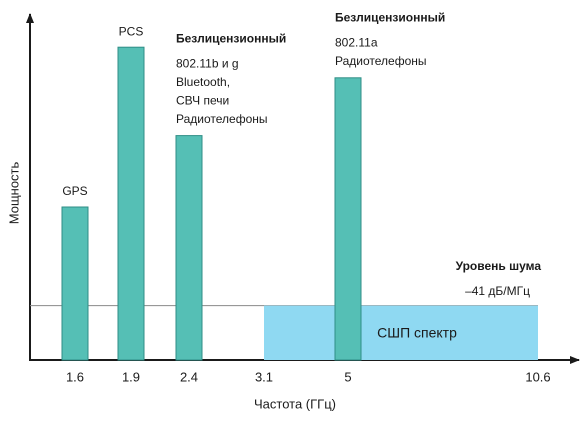 The height and width of the screenshot is (421, 585). I want to click on bar-label: 802.11a, so click(356, 42).